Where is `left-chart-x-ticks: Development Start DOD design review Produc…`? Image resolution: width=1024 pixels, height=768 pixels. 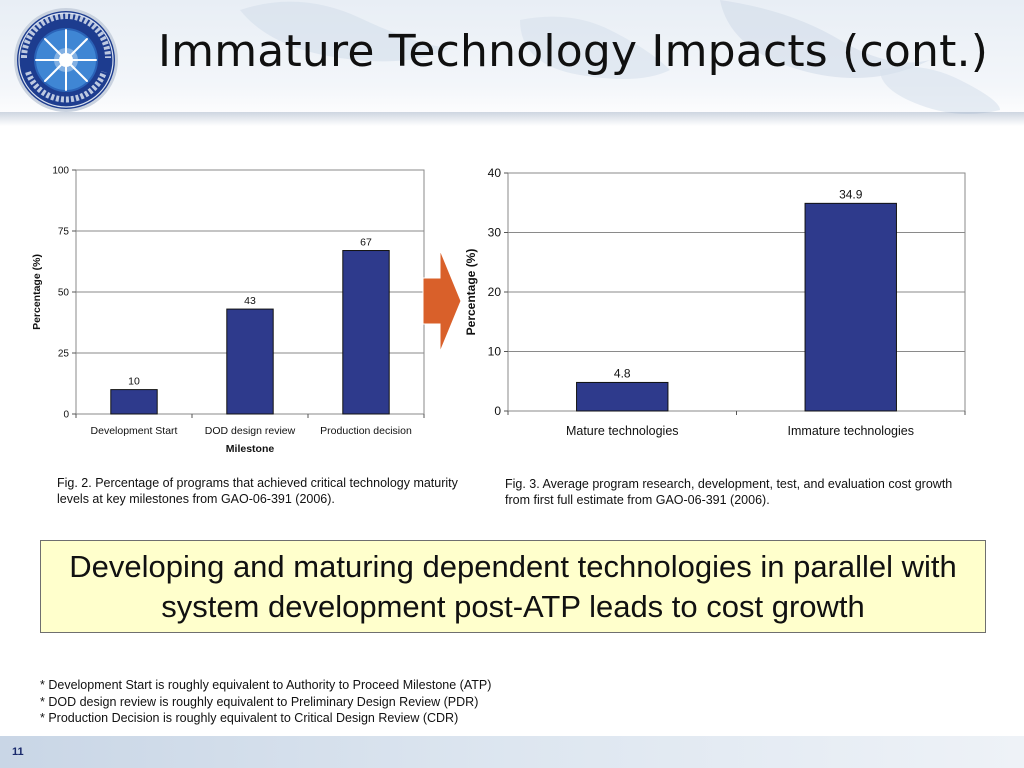
left-chart-x-ticks: Development Start DOD design review Produc… is located at coordinates (250, 425).